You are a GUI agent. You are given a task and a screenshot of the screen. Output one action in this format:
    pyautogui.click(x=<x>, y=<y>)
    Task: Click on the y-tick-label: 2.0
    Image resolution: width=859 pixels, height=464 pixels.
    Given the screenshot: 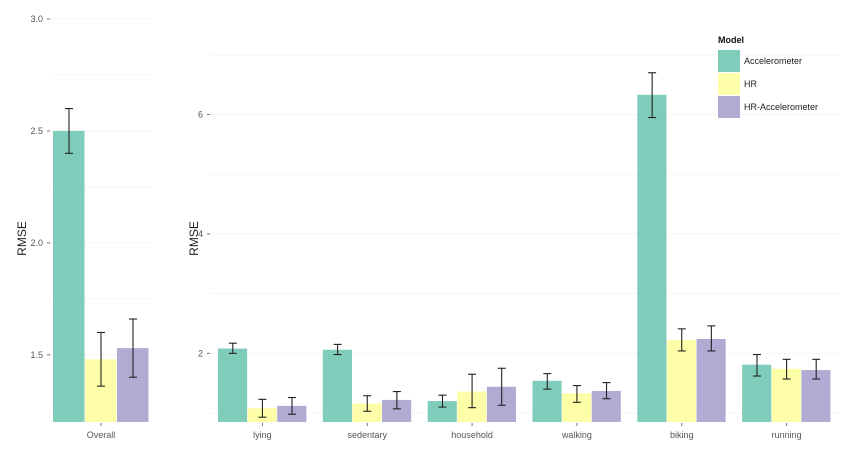 What is the action you would take?
    pyautogui.click(x=36, y=243)
    